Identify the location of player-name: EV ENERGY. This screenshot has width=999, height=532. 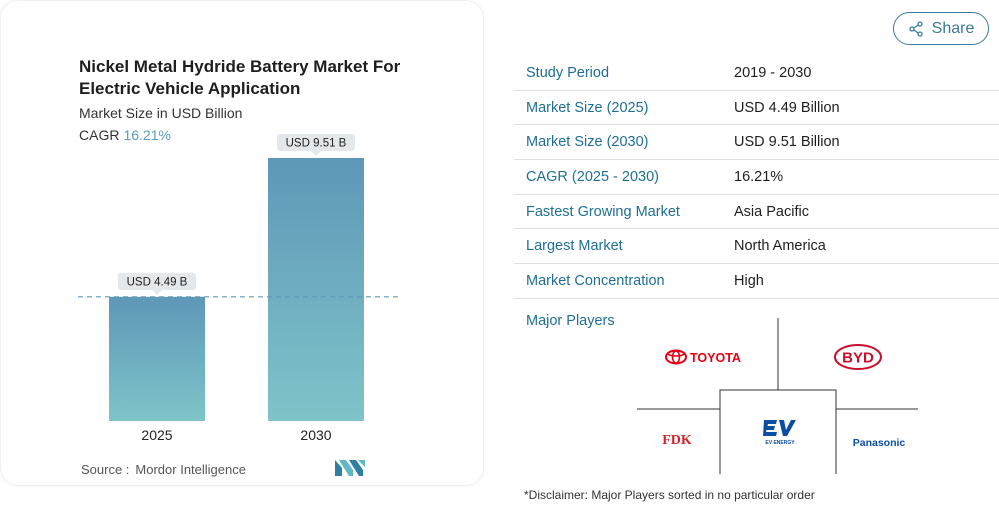
(780, 443).